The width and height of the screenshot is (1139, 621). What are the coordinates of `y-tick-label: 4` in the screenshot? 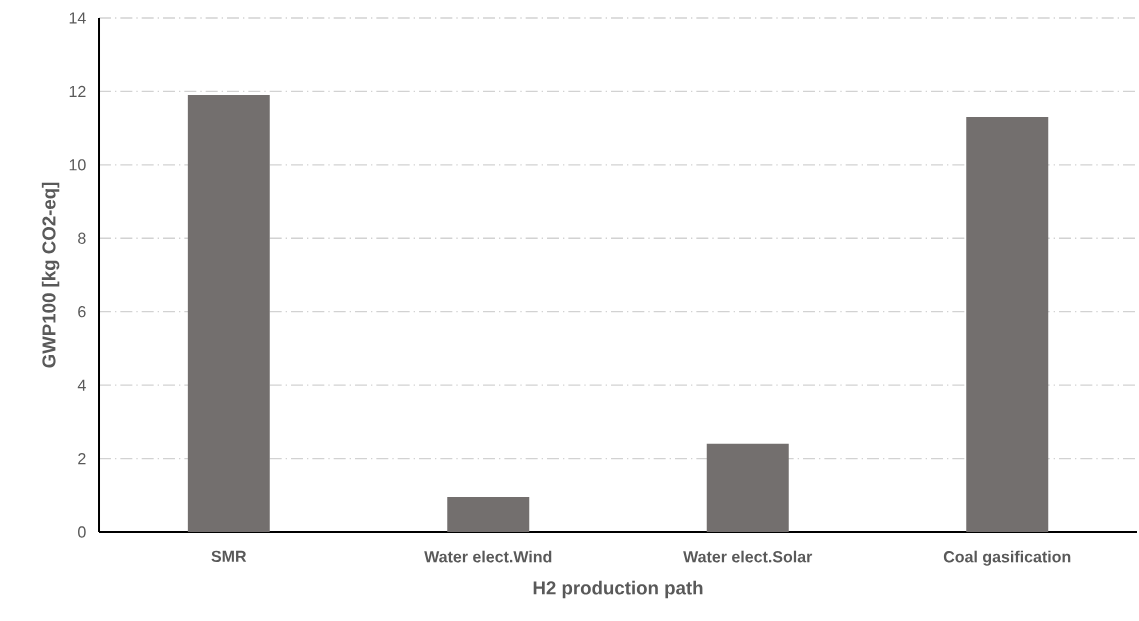 It's located at (81, 385).